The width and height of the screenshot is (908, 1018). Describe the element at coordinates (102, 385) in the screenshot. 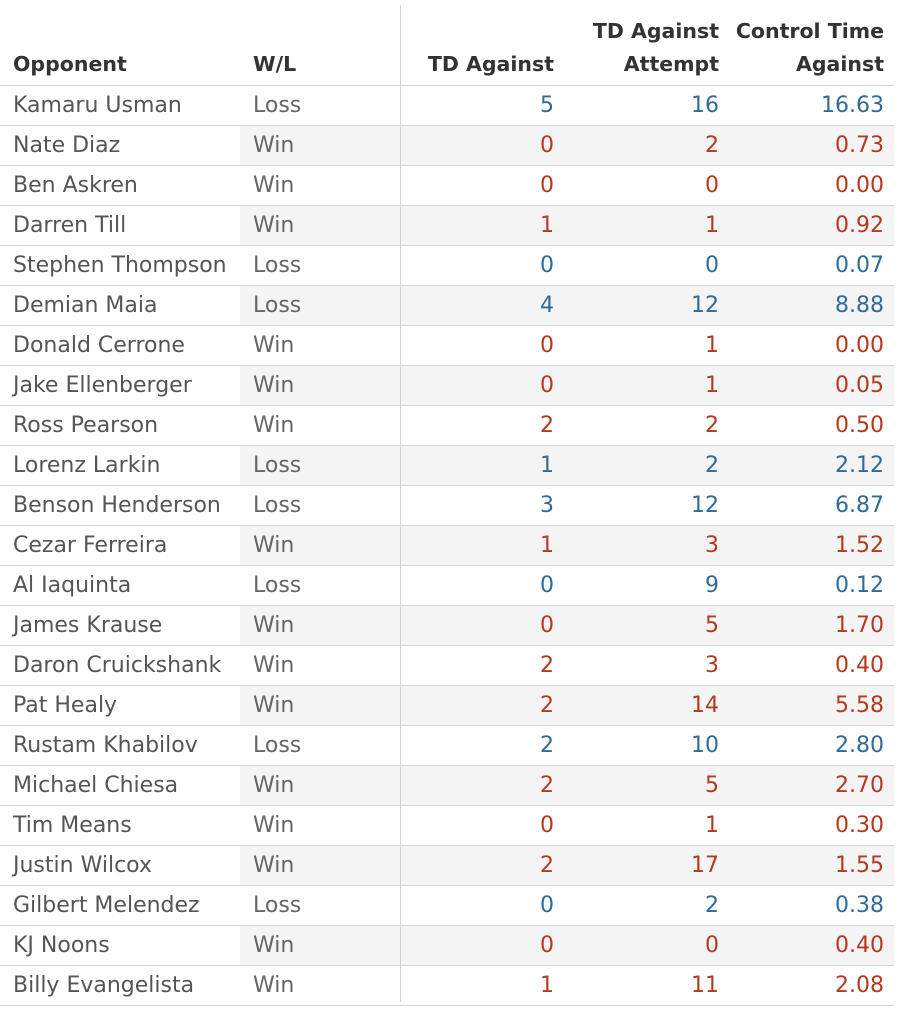

I see `cell-opponent: Jake Ellenberger` at that location.